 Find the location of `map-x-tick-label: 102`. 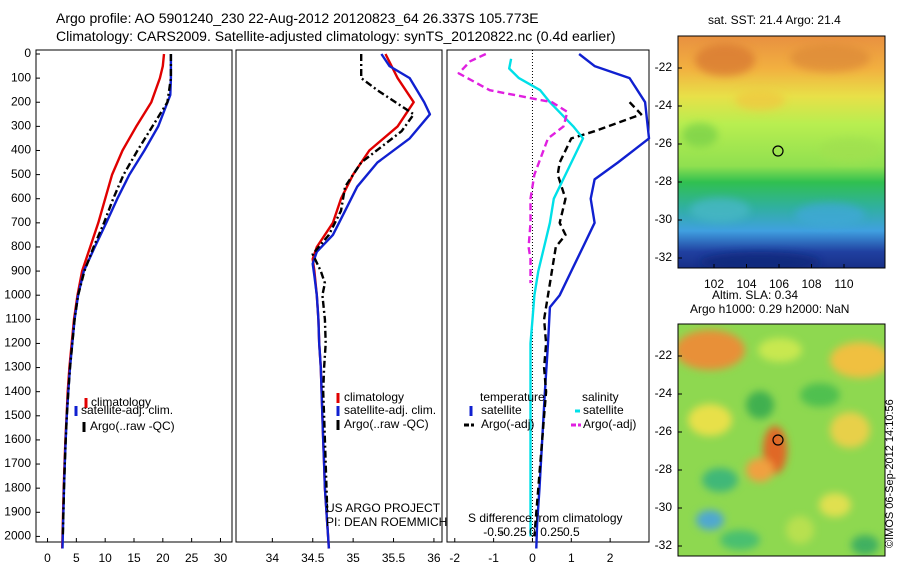

map-x-tick-label: 102 is located at coordinates (714, 284).